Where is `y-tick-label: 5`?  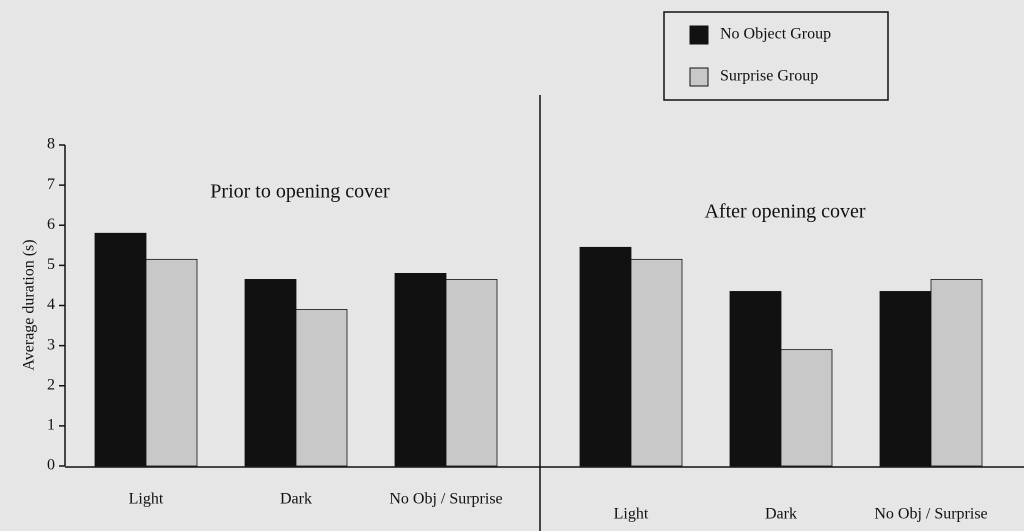
y-tick-label: 5 is located at coordinates (51, 264).